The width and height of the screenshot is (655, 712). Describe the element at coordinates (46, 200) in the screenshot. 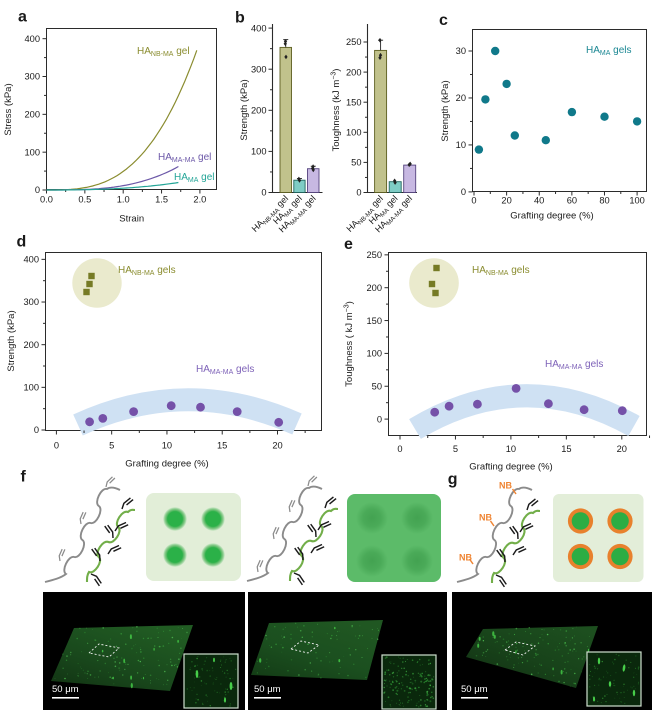

I see `svg-text: 0.0` at that location.